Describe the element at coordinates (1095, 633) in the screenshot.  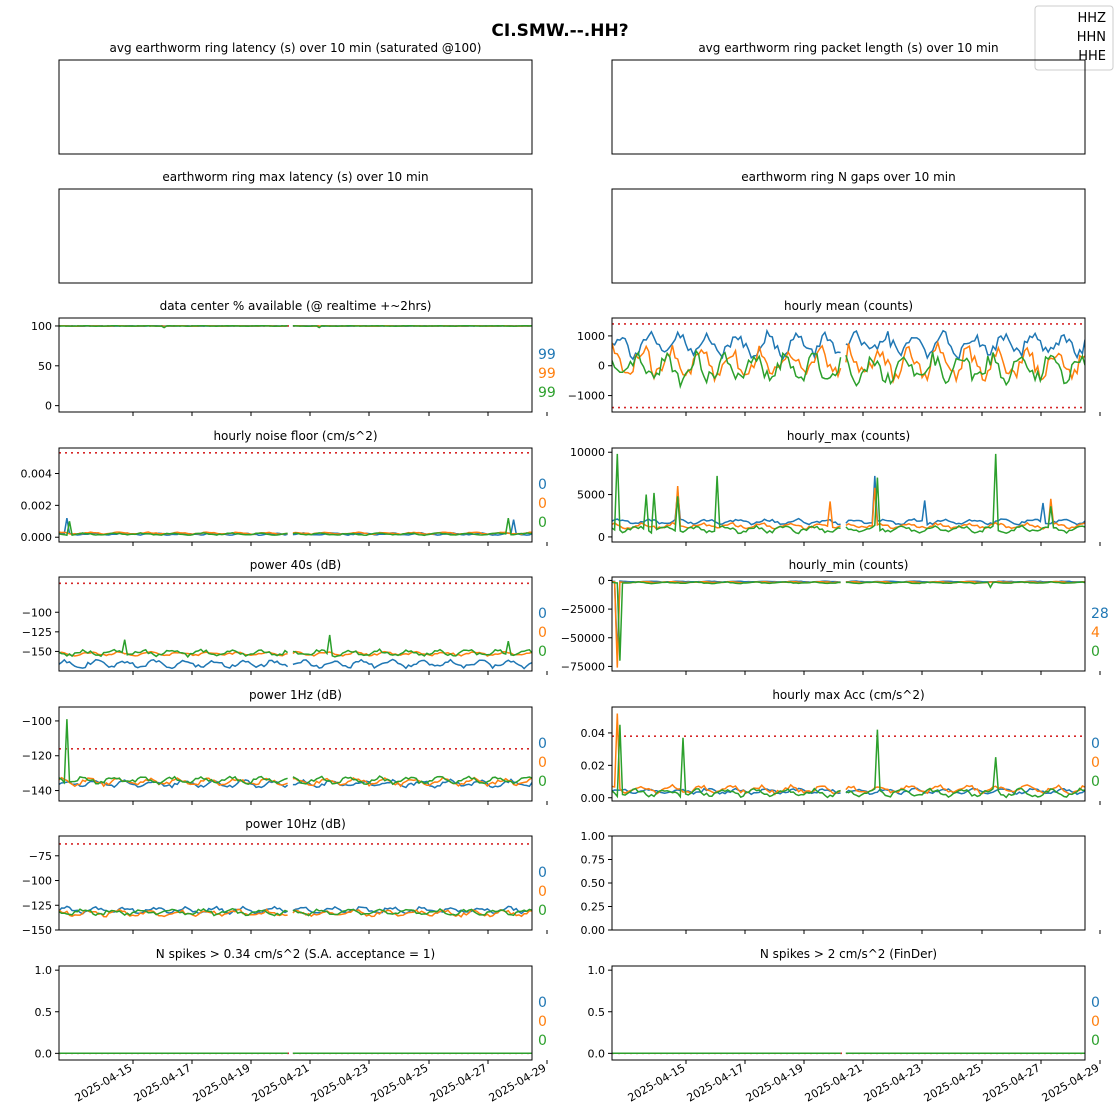
I see `value-label-hhn: 4` at that location.